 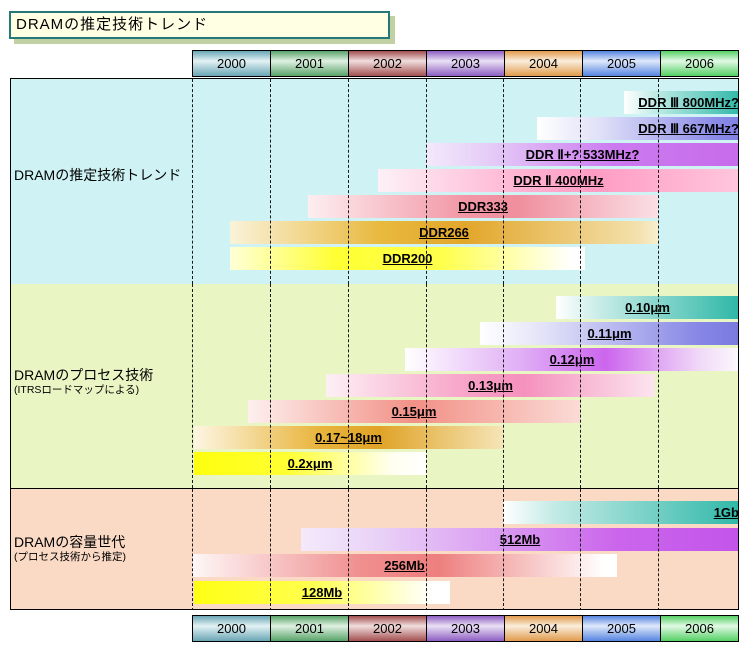 I want to click on bar-label: 0.13μm, so click(x=490, y=385).